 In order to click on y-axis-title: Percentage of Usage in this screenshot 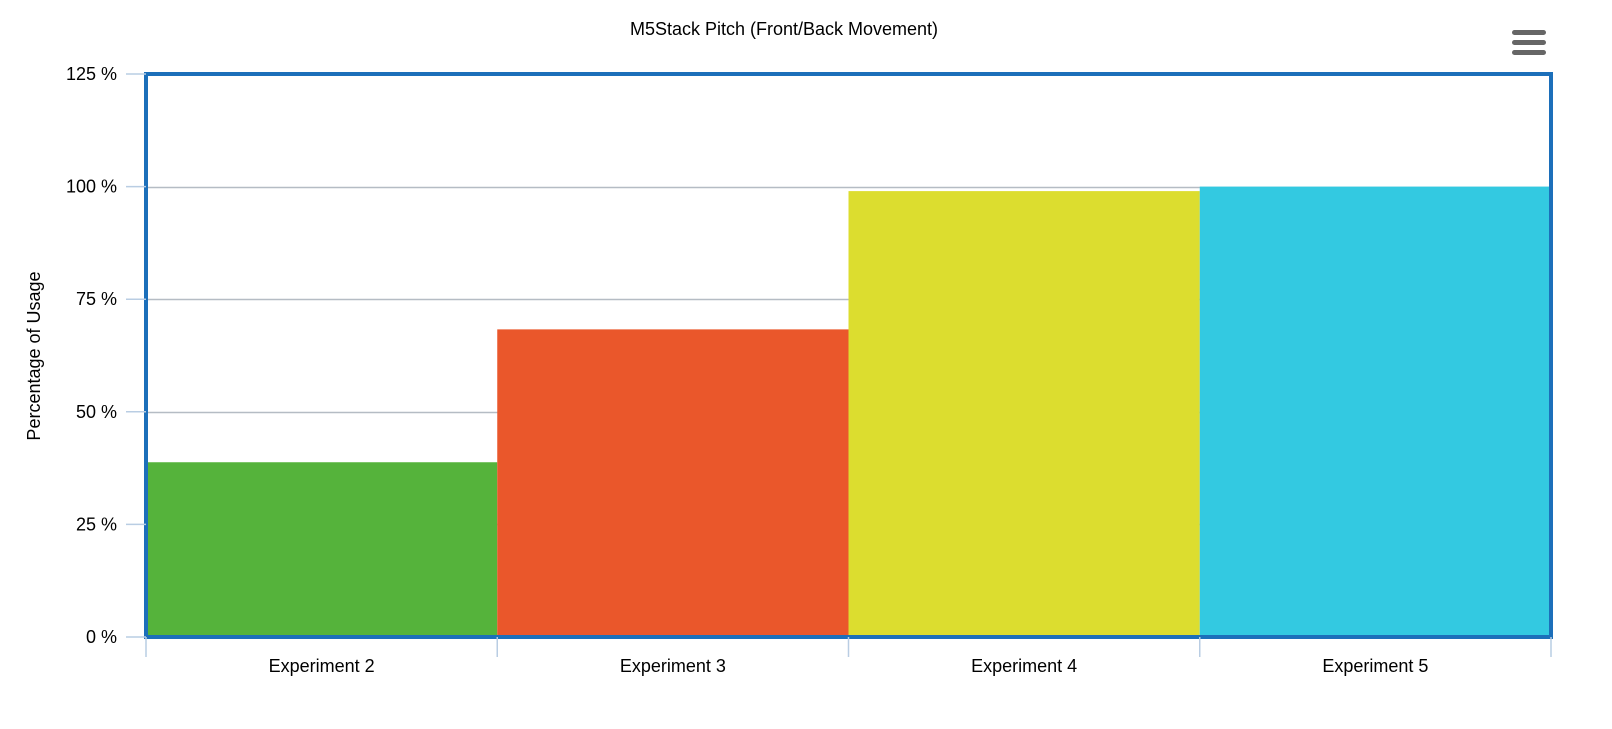, I will do `click(34, 355)`.